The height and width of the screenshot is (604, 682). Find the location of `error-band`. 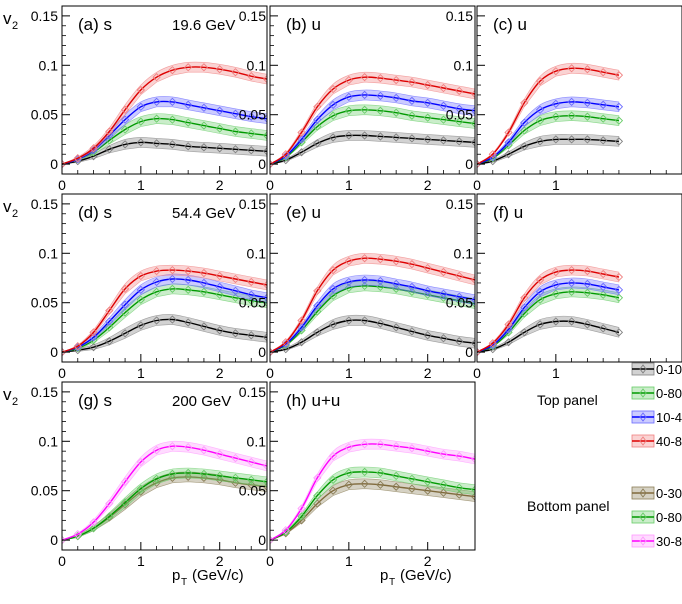

error-band is located at coordinates (372, 333).